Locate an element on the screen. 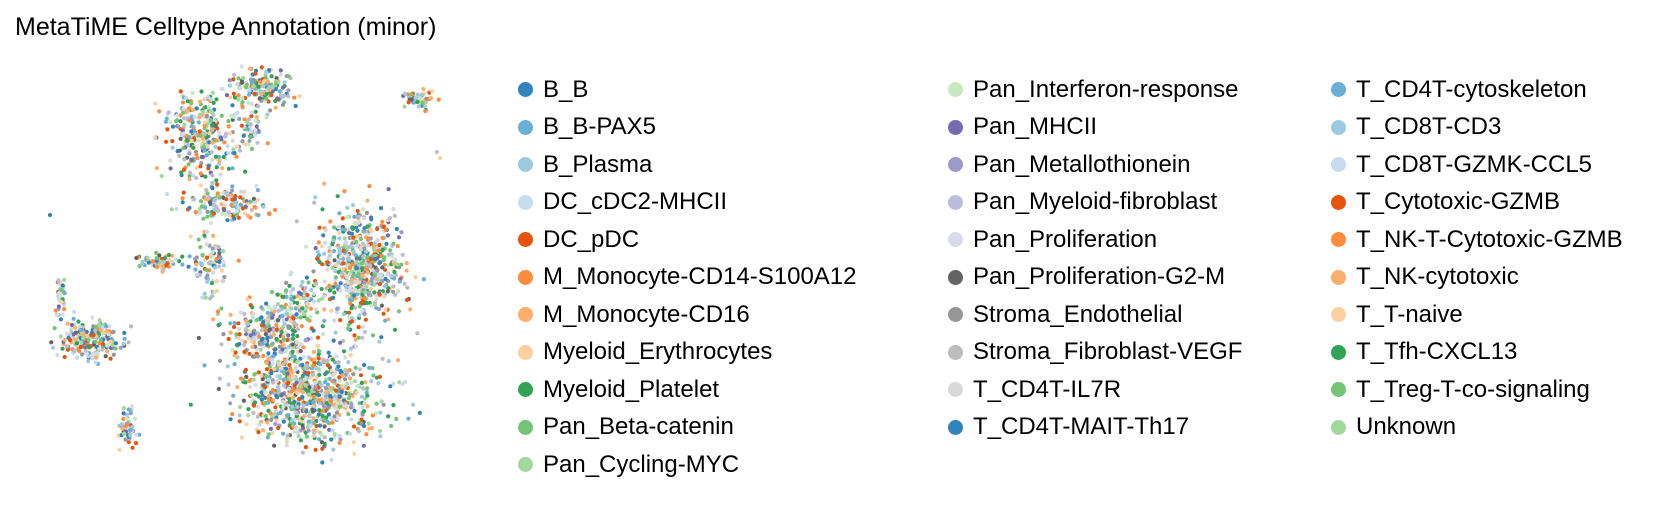  legend-label: T_NK-cytotoxic is located at coordinates (1437, 277).